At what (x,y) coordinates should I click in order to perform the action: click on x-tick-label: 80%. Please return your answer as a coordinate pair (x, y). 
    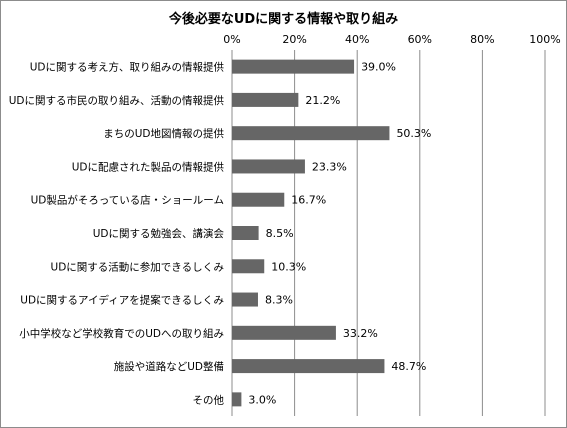
    Looking at the image, I should click on (482, 39).